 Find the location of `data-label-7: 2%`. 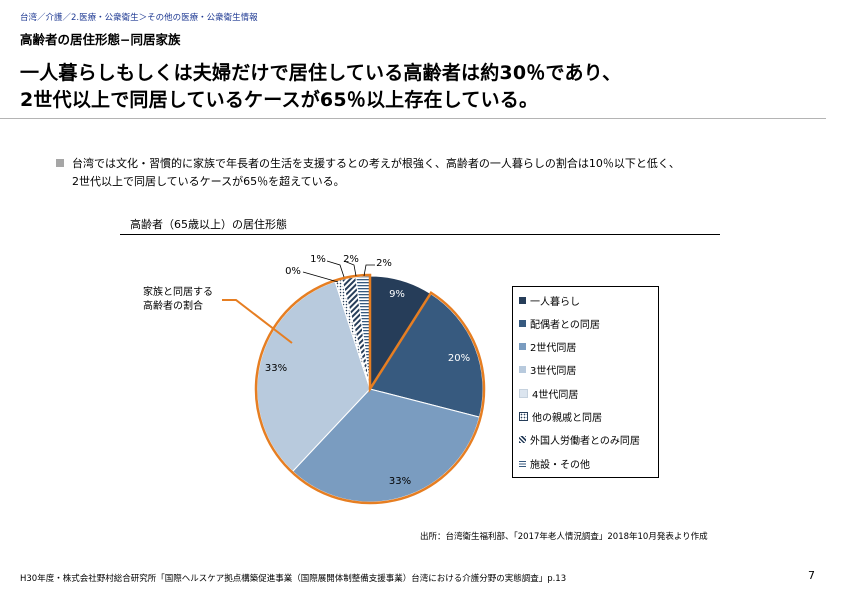

data-label-7: 2% is located at coordinates (351, 259).